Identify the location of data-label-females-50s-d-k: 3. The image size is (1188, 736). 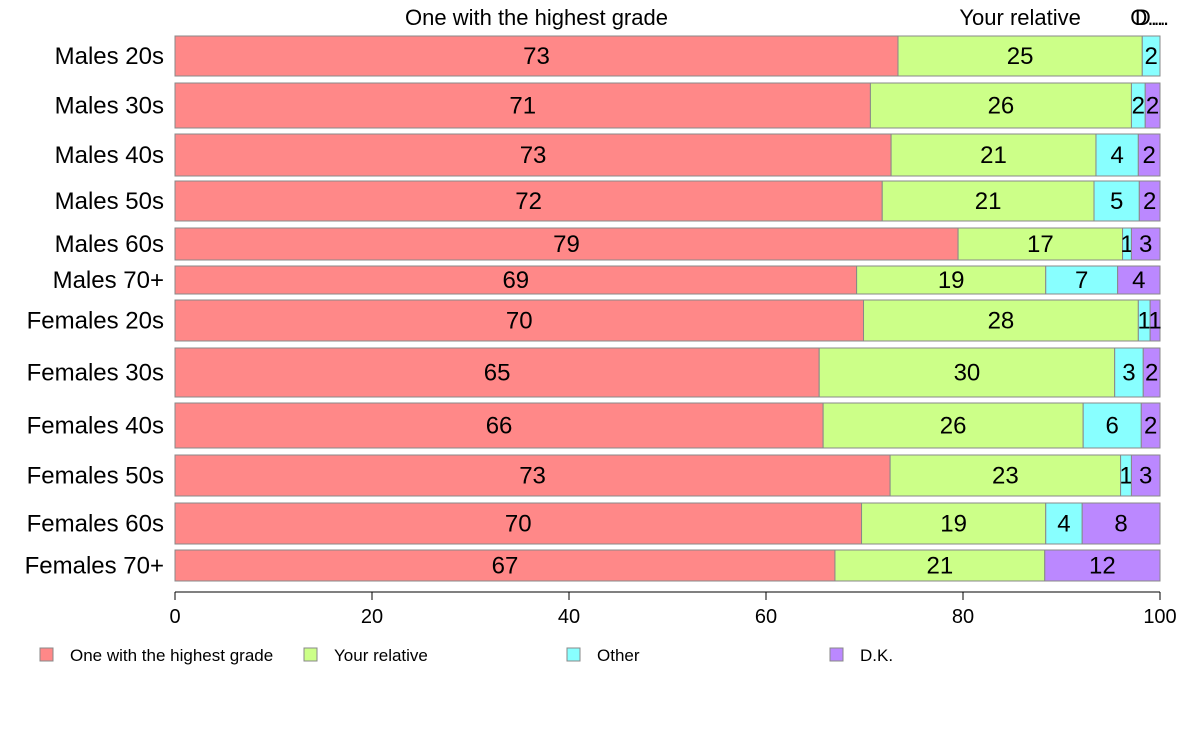
(1145, 476).